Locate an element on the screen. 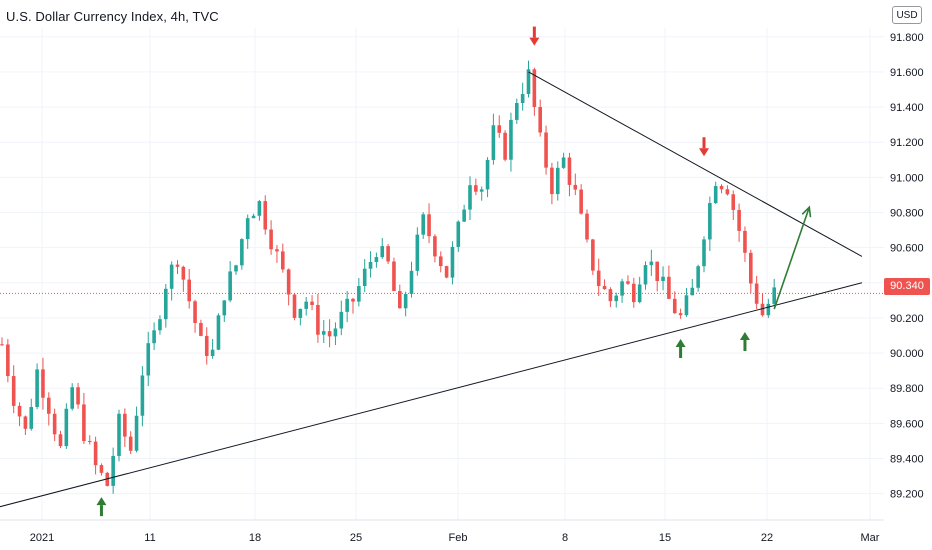 This screenshot has height=550, width=932. y-tick-label: 90.600 is located at coordinates (907, 249).